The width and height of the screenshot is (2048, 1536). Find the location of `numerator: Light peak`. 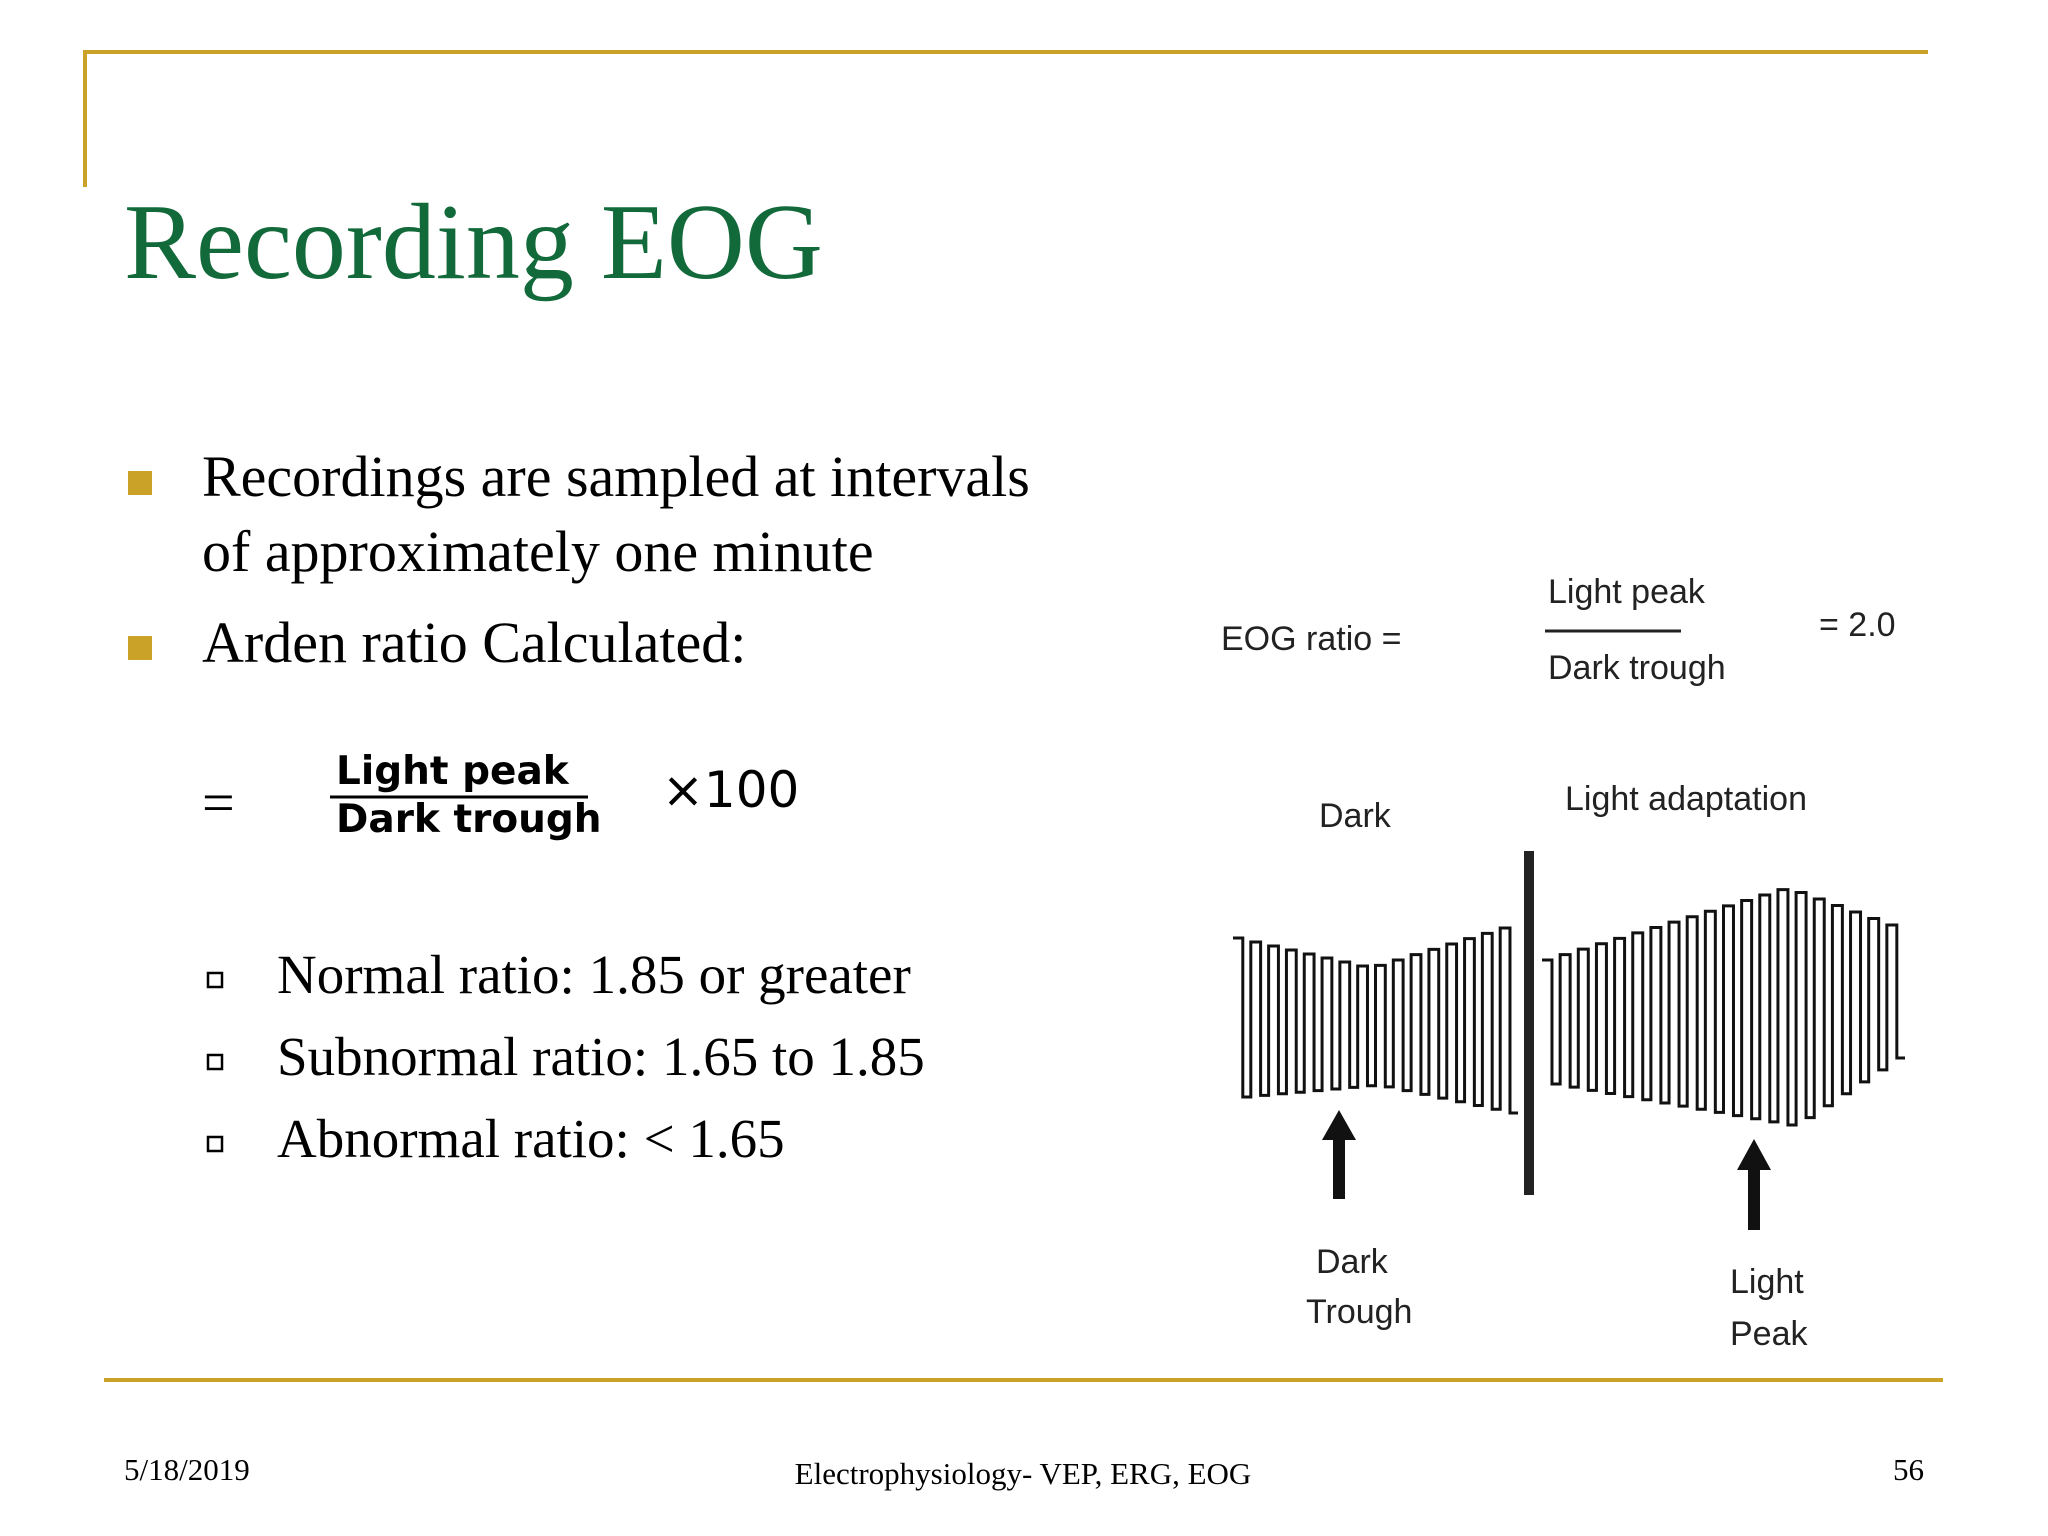

numerator: Light peak is located at coordinates (453, 771).